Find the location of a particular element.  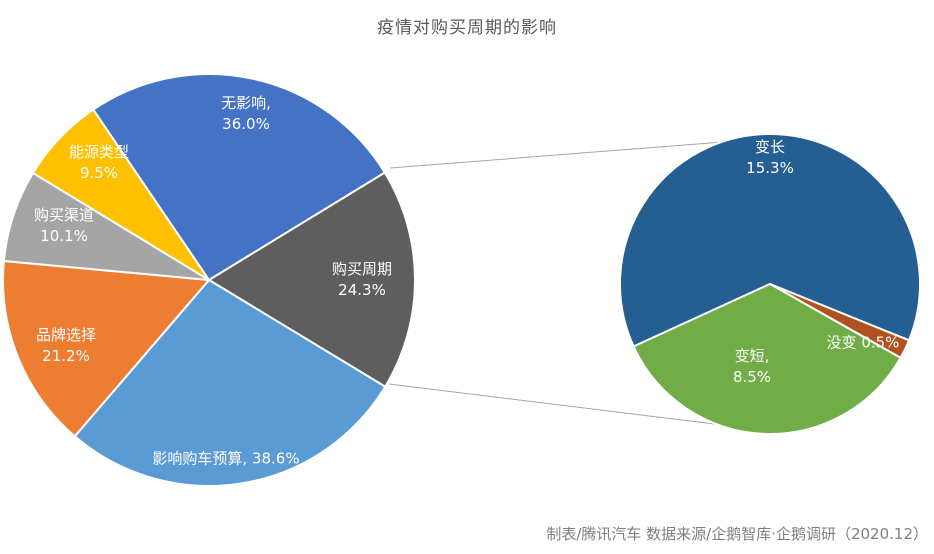

source-note: 制表/腾讯汽车 数据来源/企鹅智库·企鹅调研（2020.12） is located at coordinates (737, 534).